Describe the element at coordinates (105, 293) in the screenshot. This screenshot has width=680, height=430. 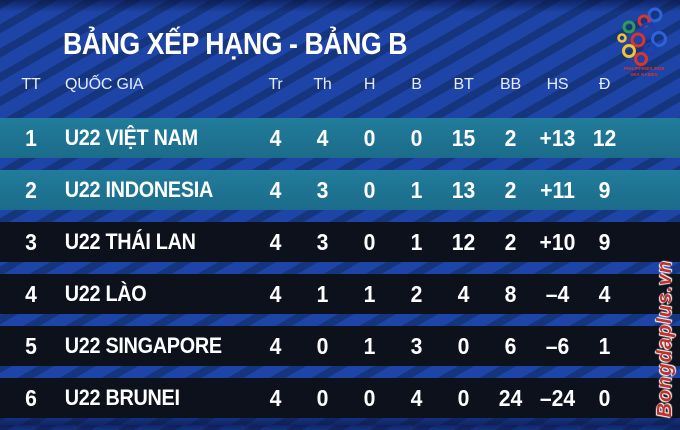
I see `team-name: U22 LÀO` at that location.